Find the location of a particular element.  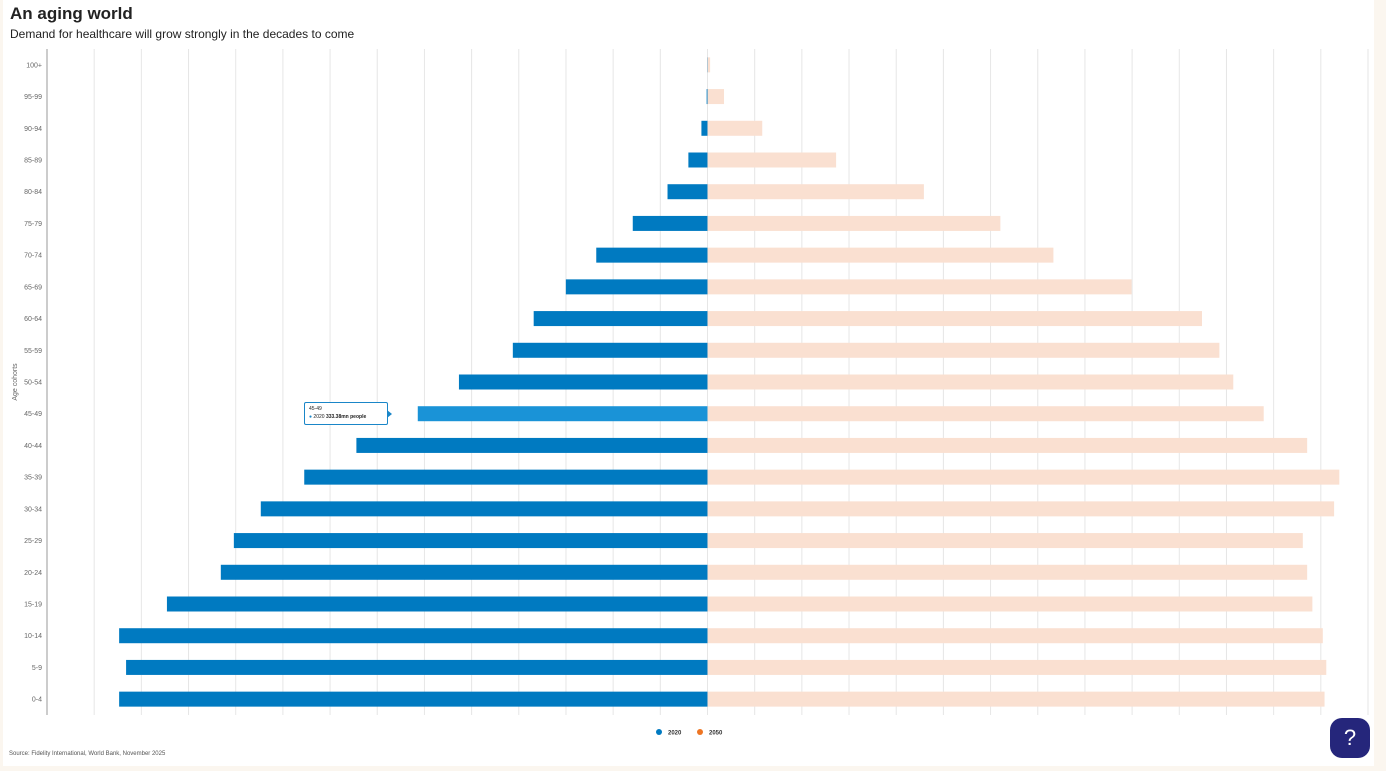

y-tick-label: 50-54 is located at coordinates (33, 383).